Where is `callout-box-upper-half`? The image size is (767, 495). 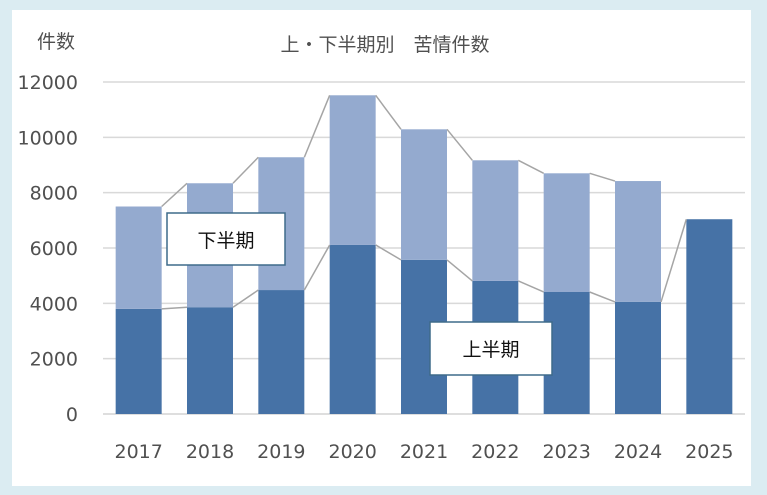
callout-box-upper-half is located at coordinates (491, 348).